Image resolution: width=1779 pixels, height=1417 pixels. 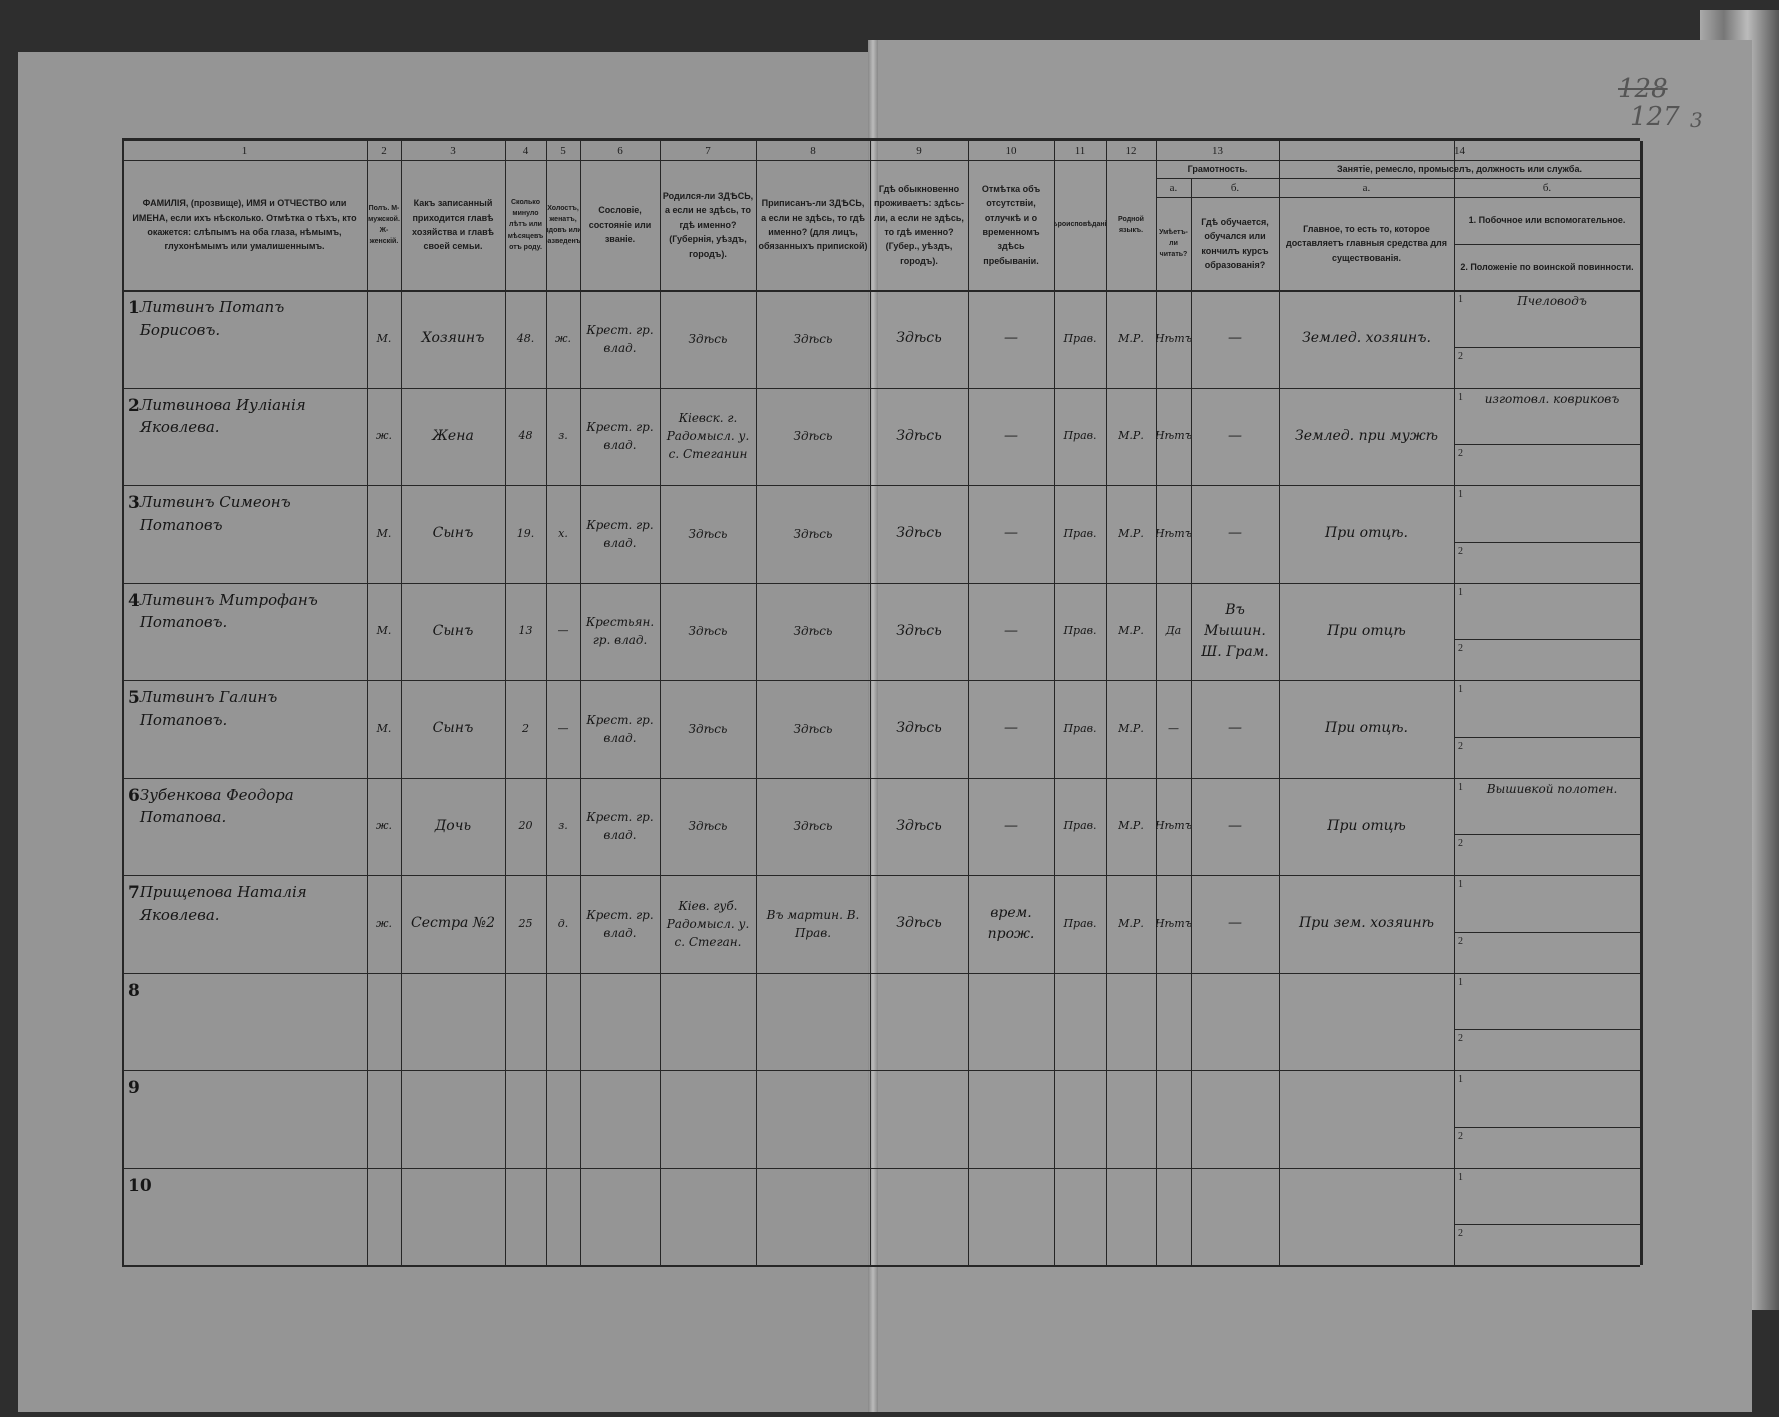 What do you see at coordinates (1547, 220) in the screenshot?
I see `subcolumn-header-secondary: 1. Побочное или вспомогательное.` at bounding box center [1547, 220].